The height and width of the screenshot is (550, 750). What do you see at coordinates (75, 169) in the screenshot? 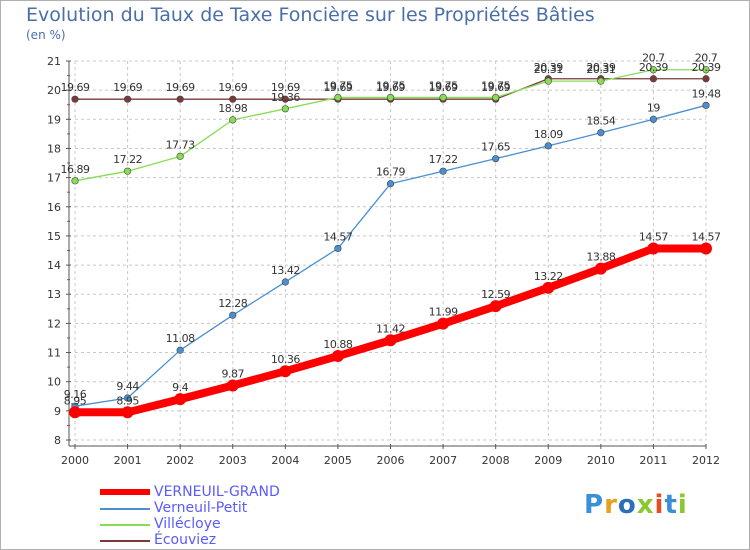
I see `data-label: 16.89` at bounding box center [75, 169].